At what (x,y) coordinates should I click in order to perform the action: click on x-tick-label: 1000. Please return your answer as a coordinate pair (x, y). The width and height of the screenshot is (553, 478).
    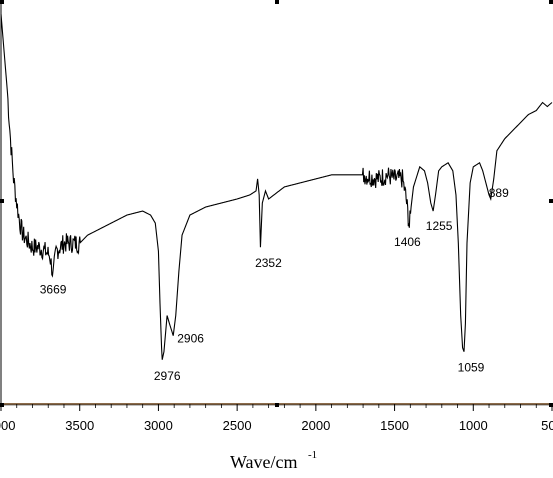
    Looking at the image, I should click on (473, 425).